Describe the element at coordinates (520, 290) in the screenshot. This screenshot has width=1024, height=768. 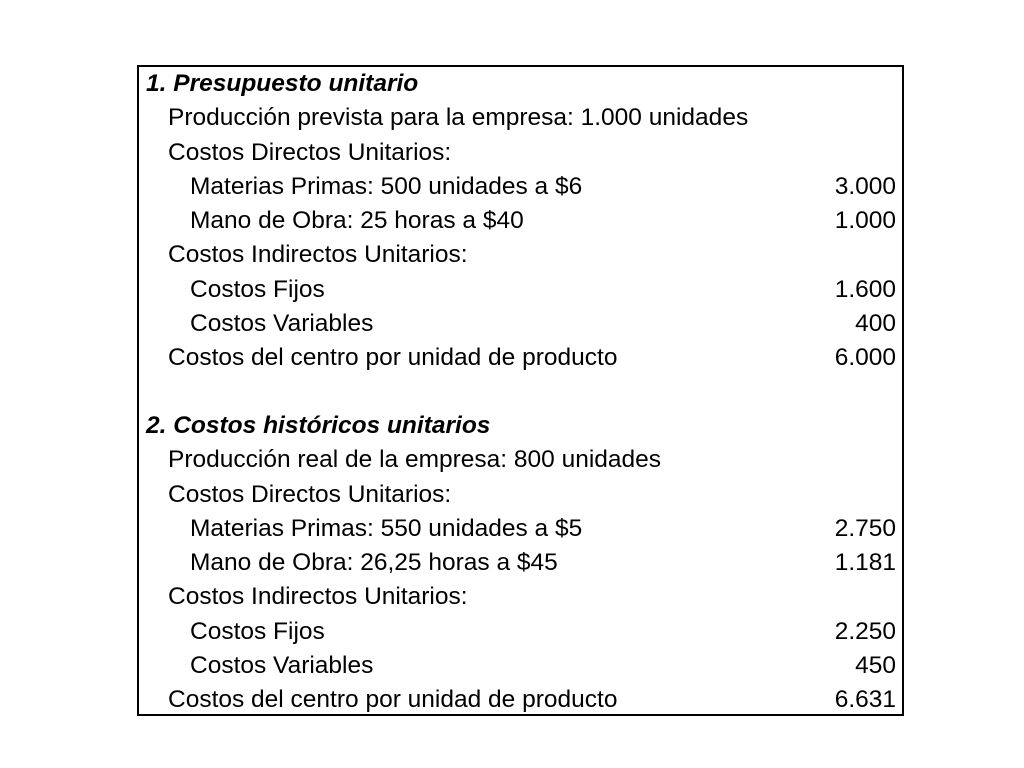
I see `table-row: Costos Fijos 1.600` at that location.